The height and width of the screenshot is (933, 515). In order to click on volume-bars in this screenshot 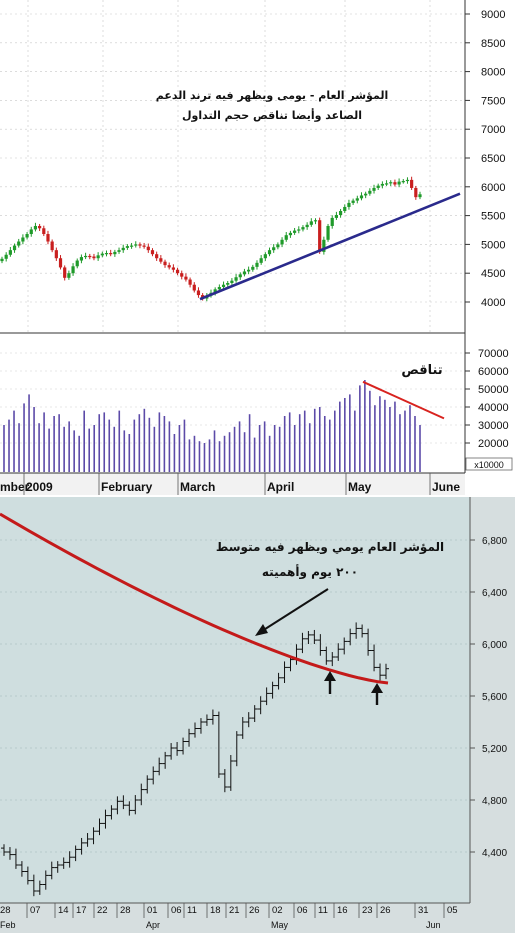, I will do `click(212, 426)`.